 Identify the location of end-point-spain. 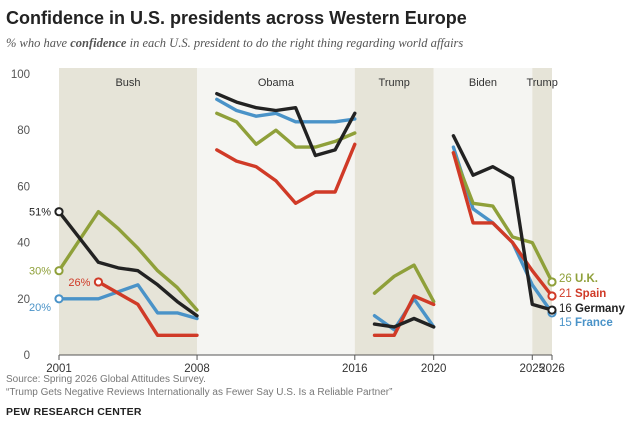
(552, 296).